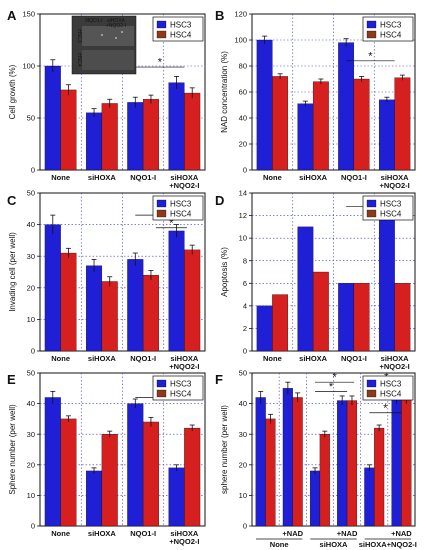 Image resolution: width=425 pixels, height=550 pixels. I want to click on y-axis-label: Cell growth (%), so click(12, 91).